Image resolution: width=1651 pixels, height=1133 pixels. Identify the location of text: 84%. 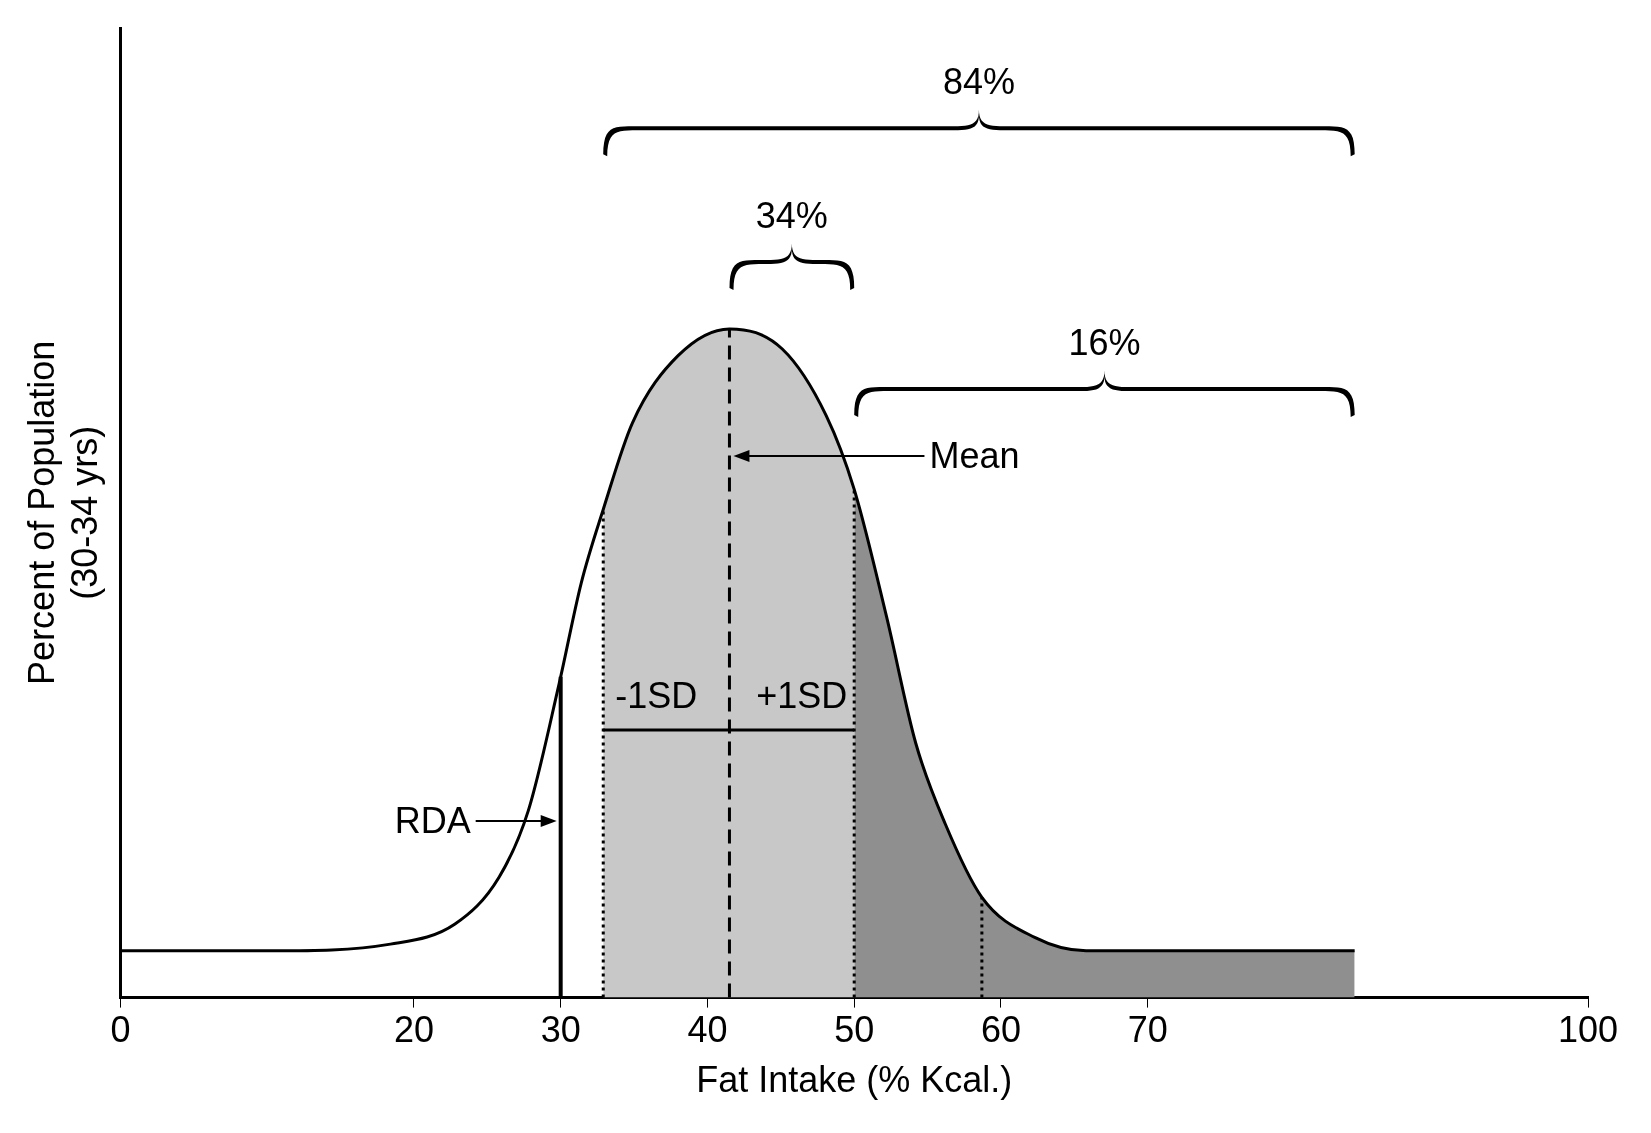
(978, 82).